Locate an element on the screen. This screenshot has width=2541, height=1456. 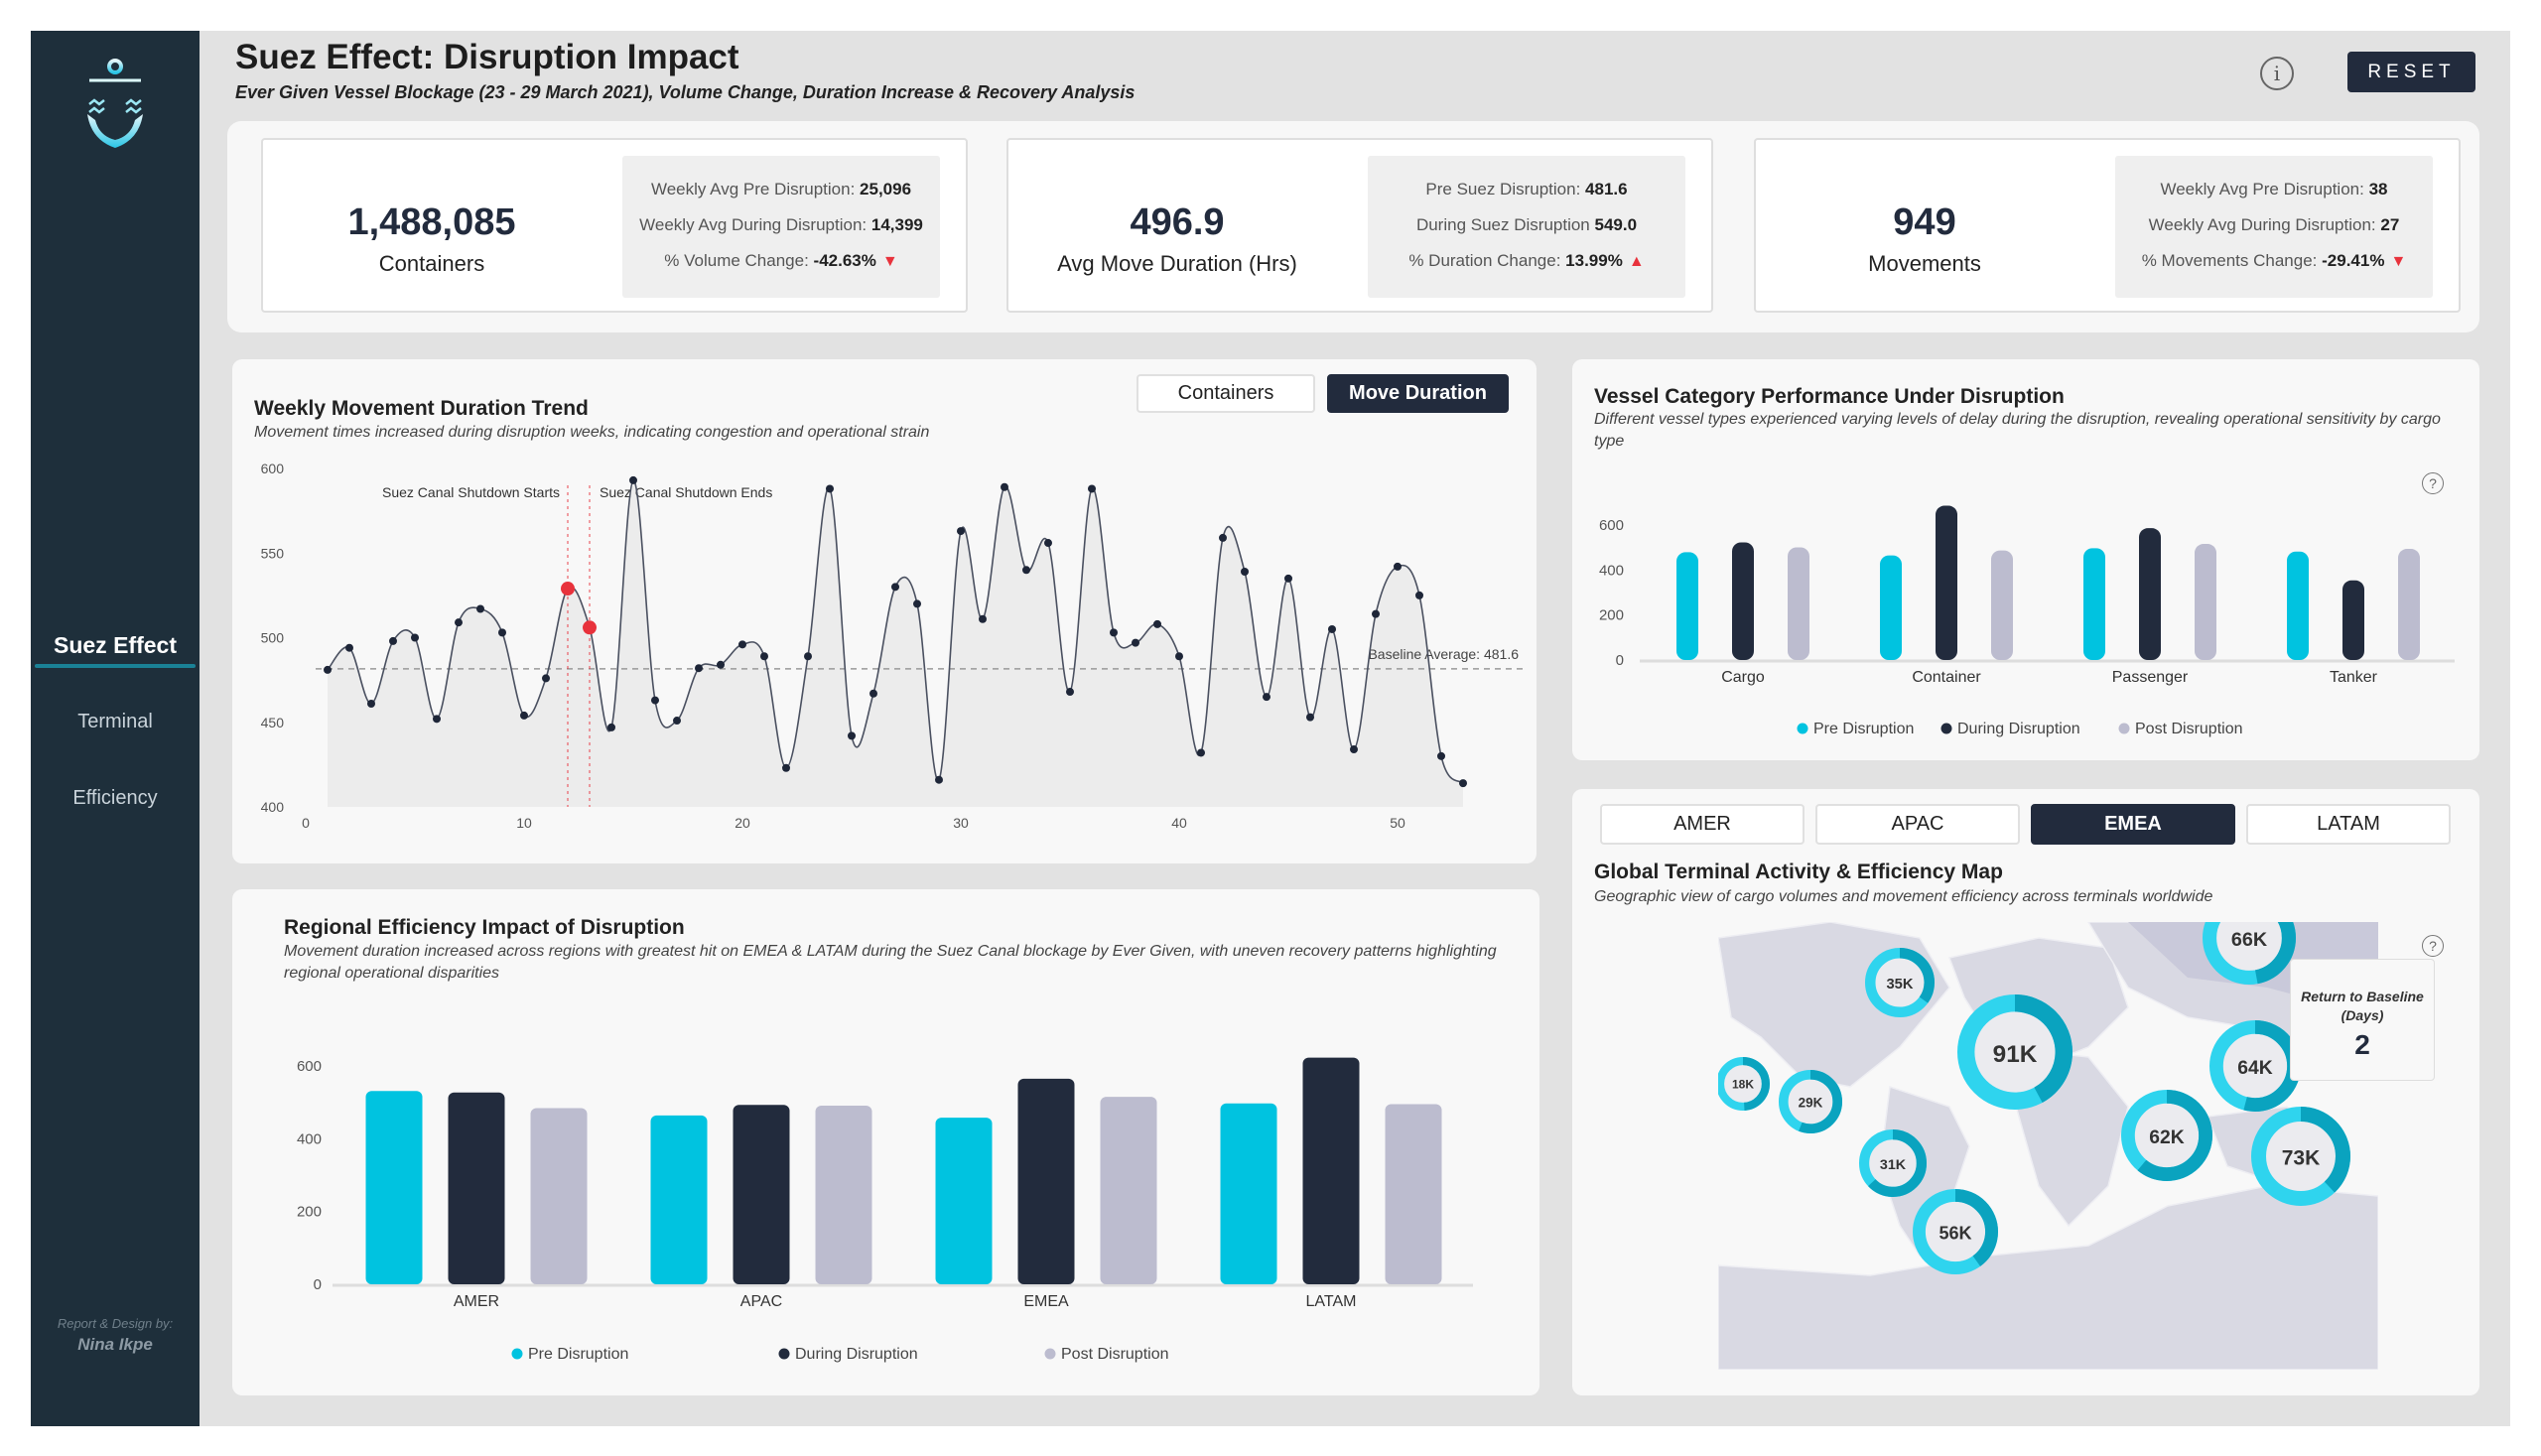
x-tick-label: 20 is located at coordinates (742, 823).